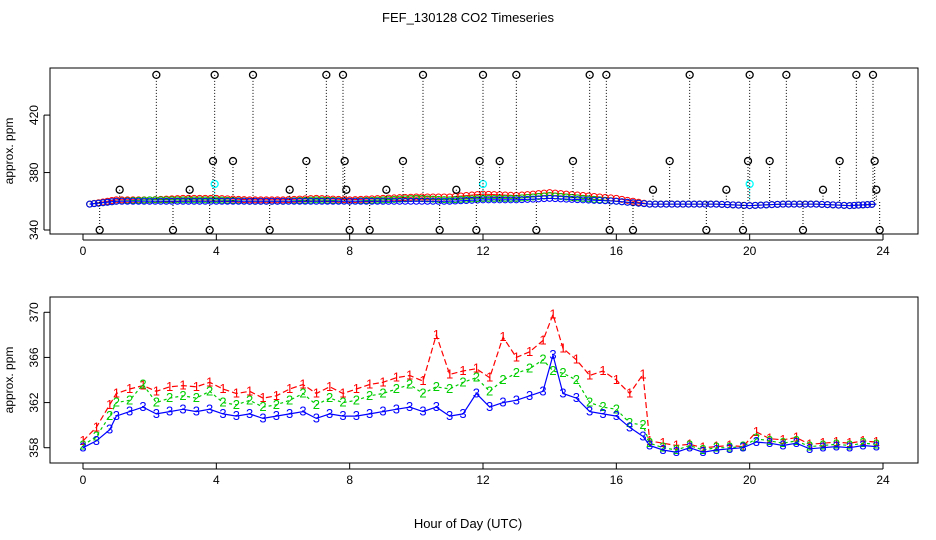  I want to click on y-tick-label: 380, so click(34, 172).